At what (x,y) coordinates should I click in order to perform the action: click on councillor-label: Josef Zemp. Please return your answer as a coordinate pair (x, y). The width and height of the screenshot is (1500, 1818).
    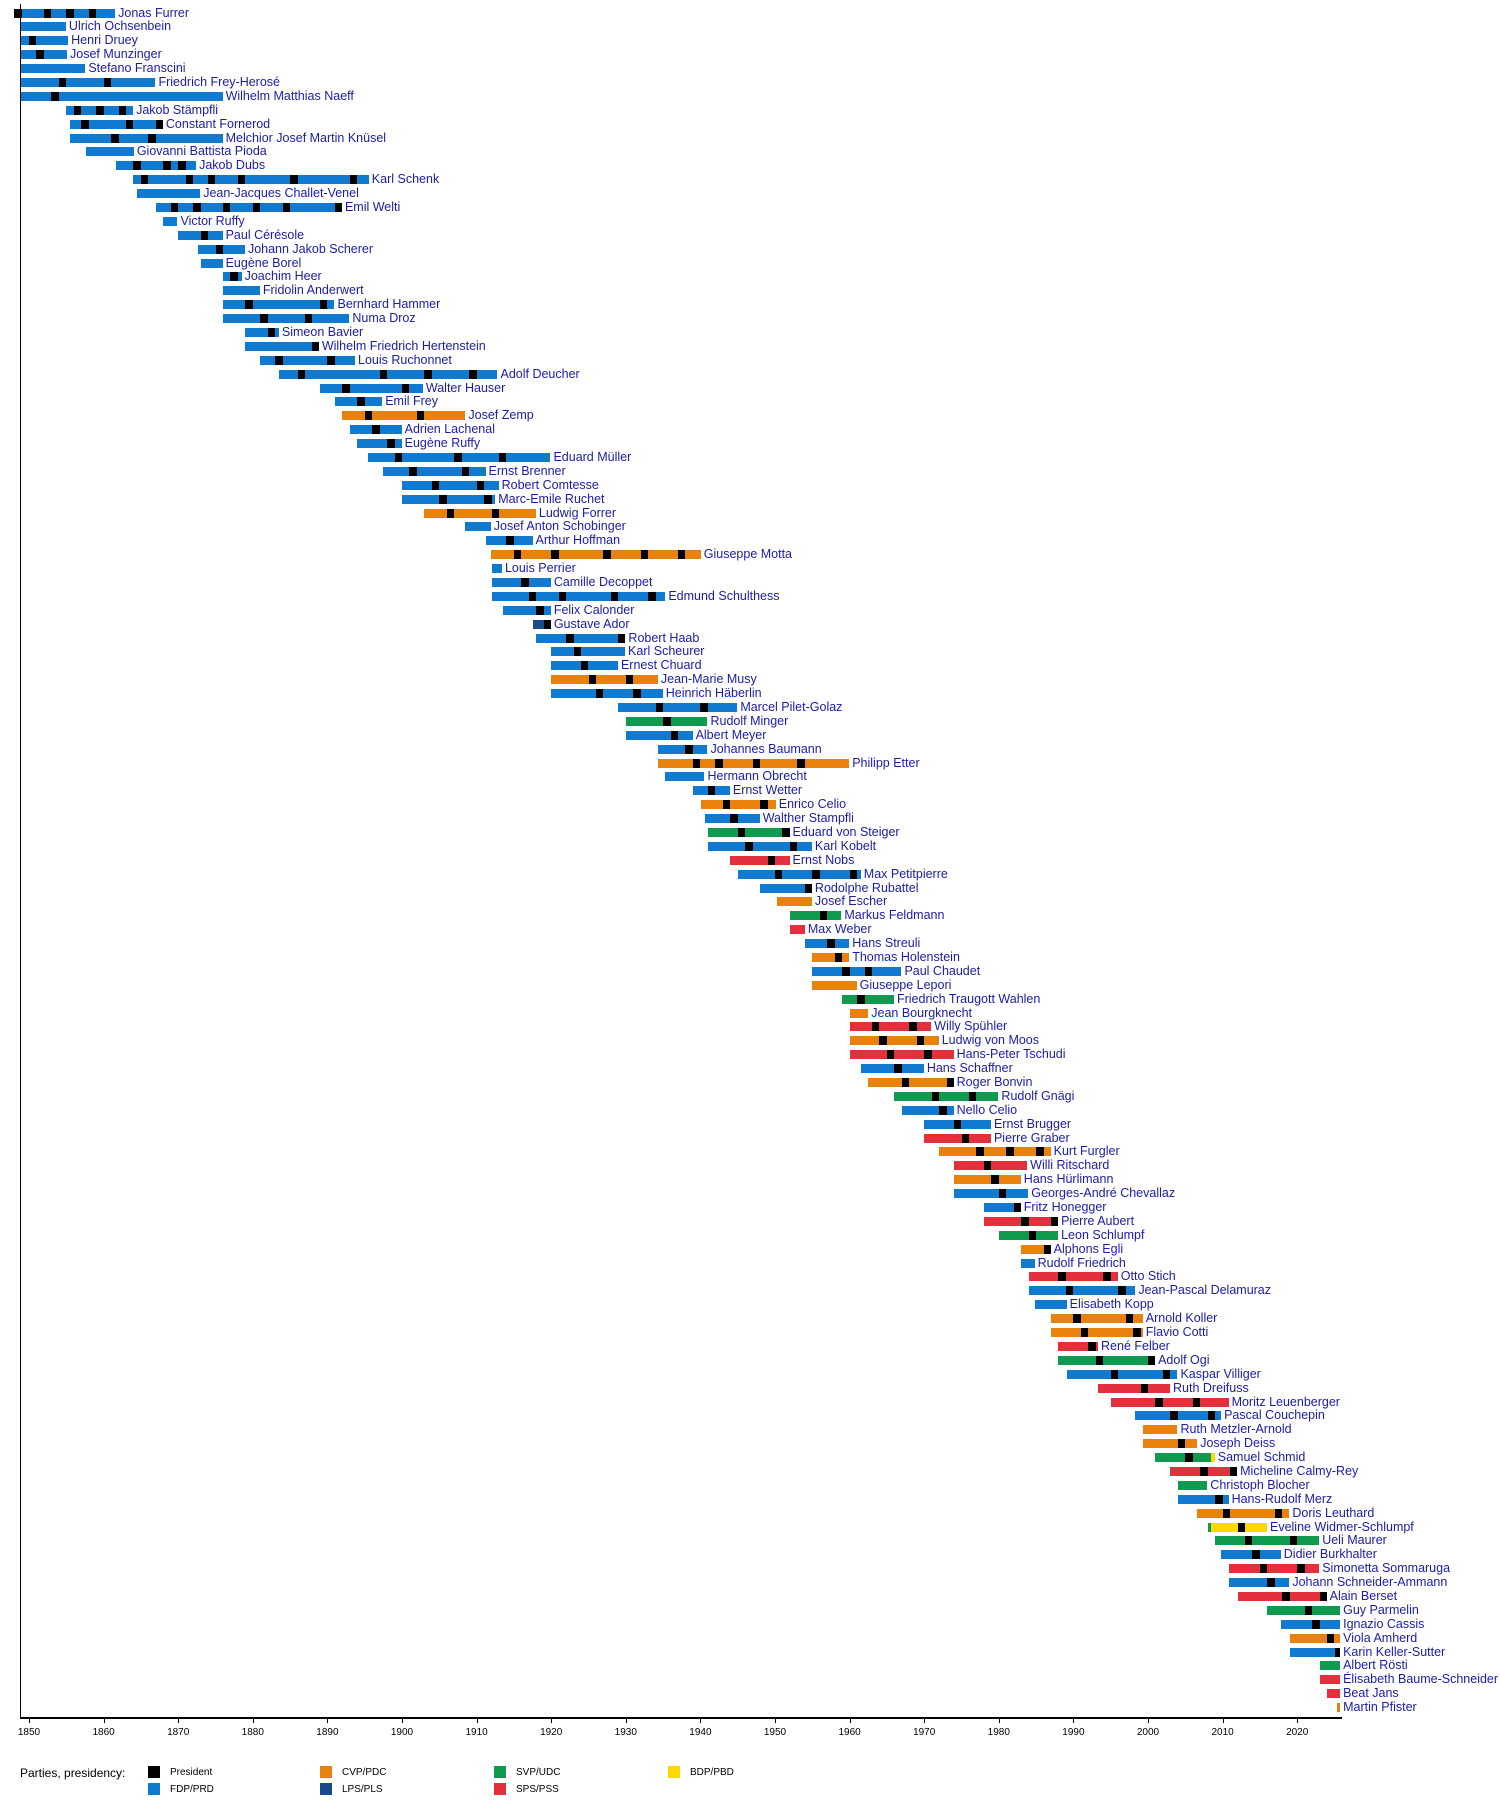
    Looking at the image, I should click on (501, 415).